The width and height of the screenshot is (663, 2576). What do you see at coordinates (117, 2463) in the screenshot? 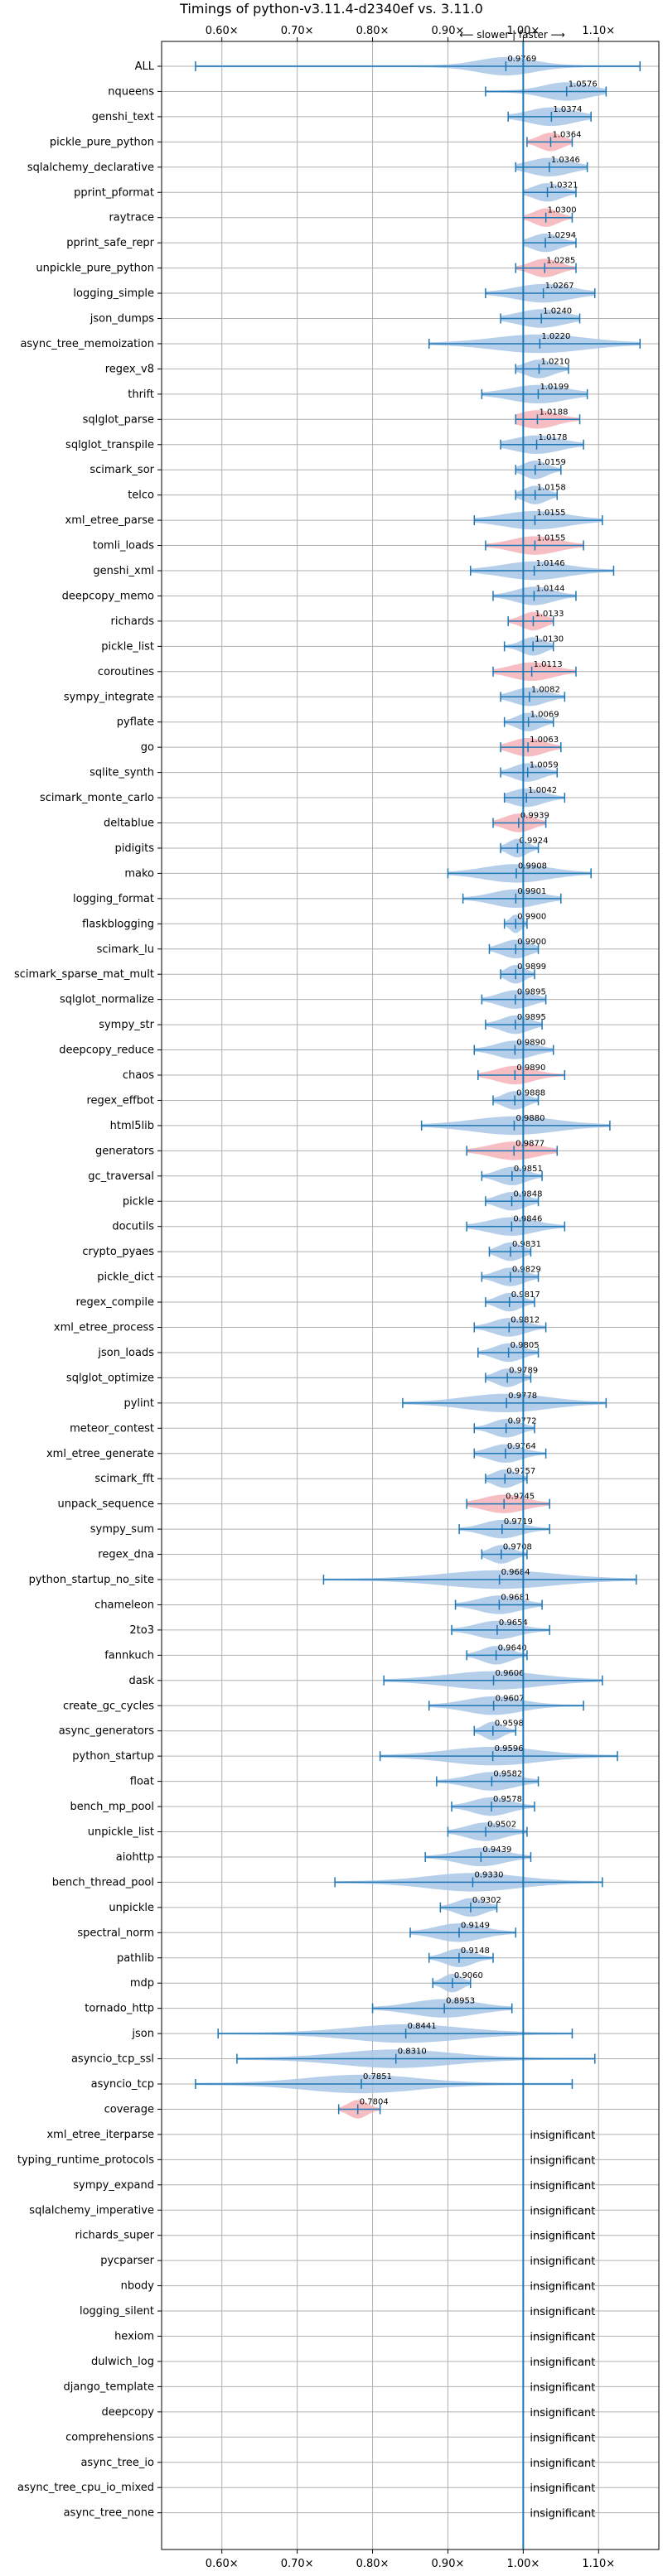
I see `benchmark-label: async_tree_io` at bounding box center [117, 2463].